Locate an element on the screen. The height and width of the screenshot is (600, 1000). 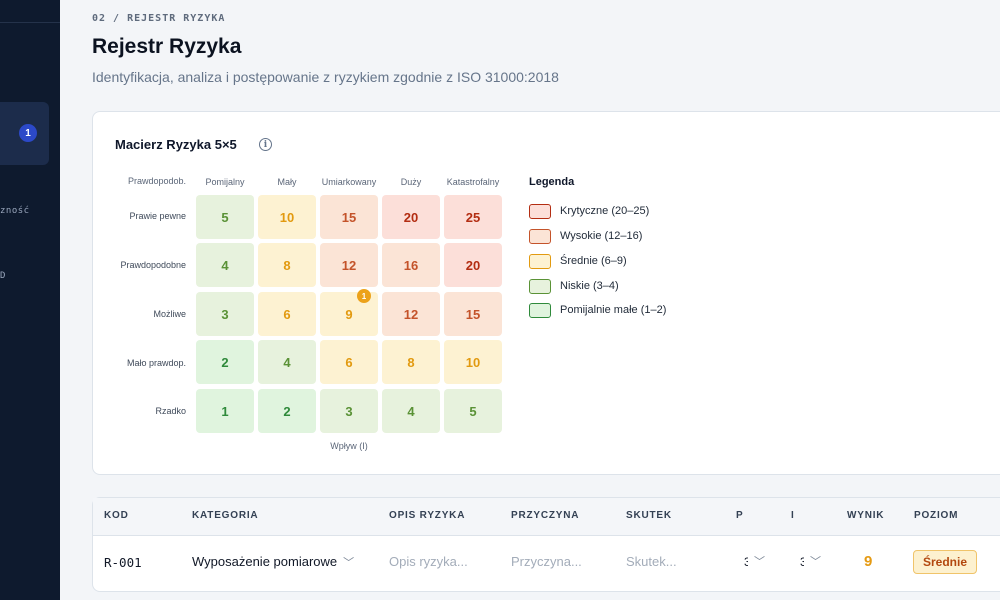
legend-label: Krytyczne (20–25) is located at coordinates (605, 211).